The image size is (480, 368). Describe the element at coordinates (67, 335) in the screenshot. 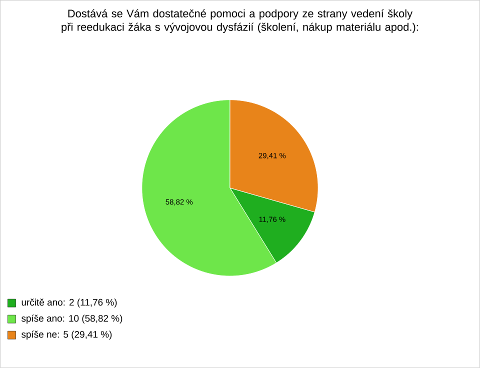

I see `legend-label: spíše ne: 5 (29,41 %)` at that location.